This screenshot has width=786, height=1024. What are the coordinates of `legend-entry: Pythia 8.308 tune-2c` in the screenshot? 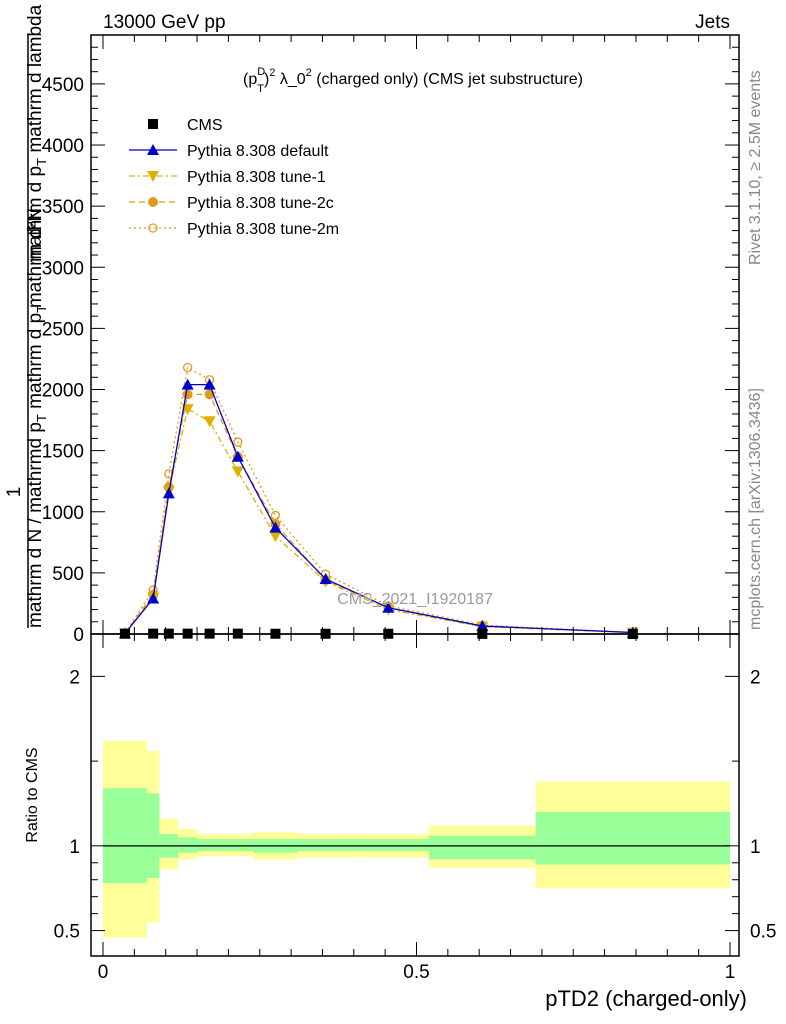 It's located at (231, 203).